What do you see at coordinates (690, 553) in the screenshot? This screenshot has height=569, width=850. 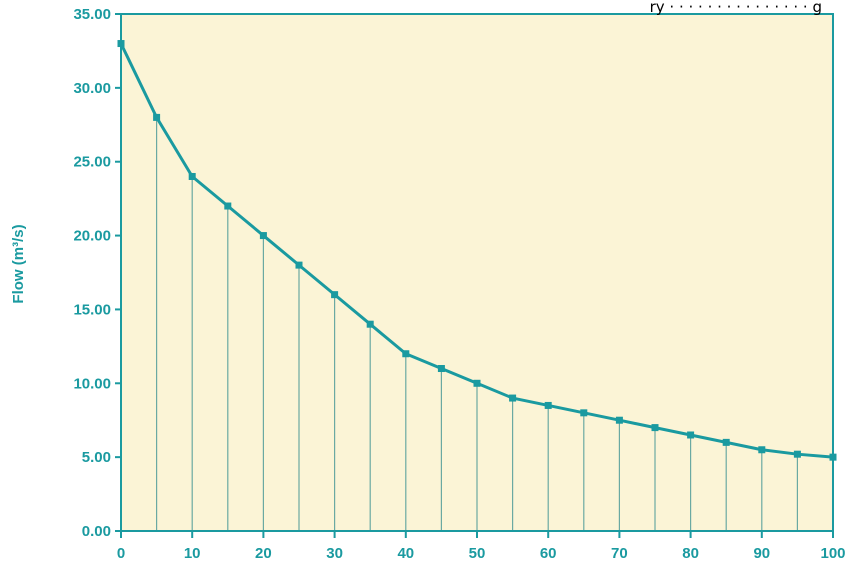 I see `x-tick-label: 80` at bounding box center [690, 553].